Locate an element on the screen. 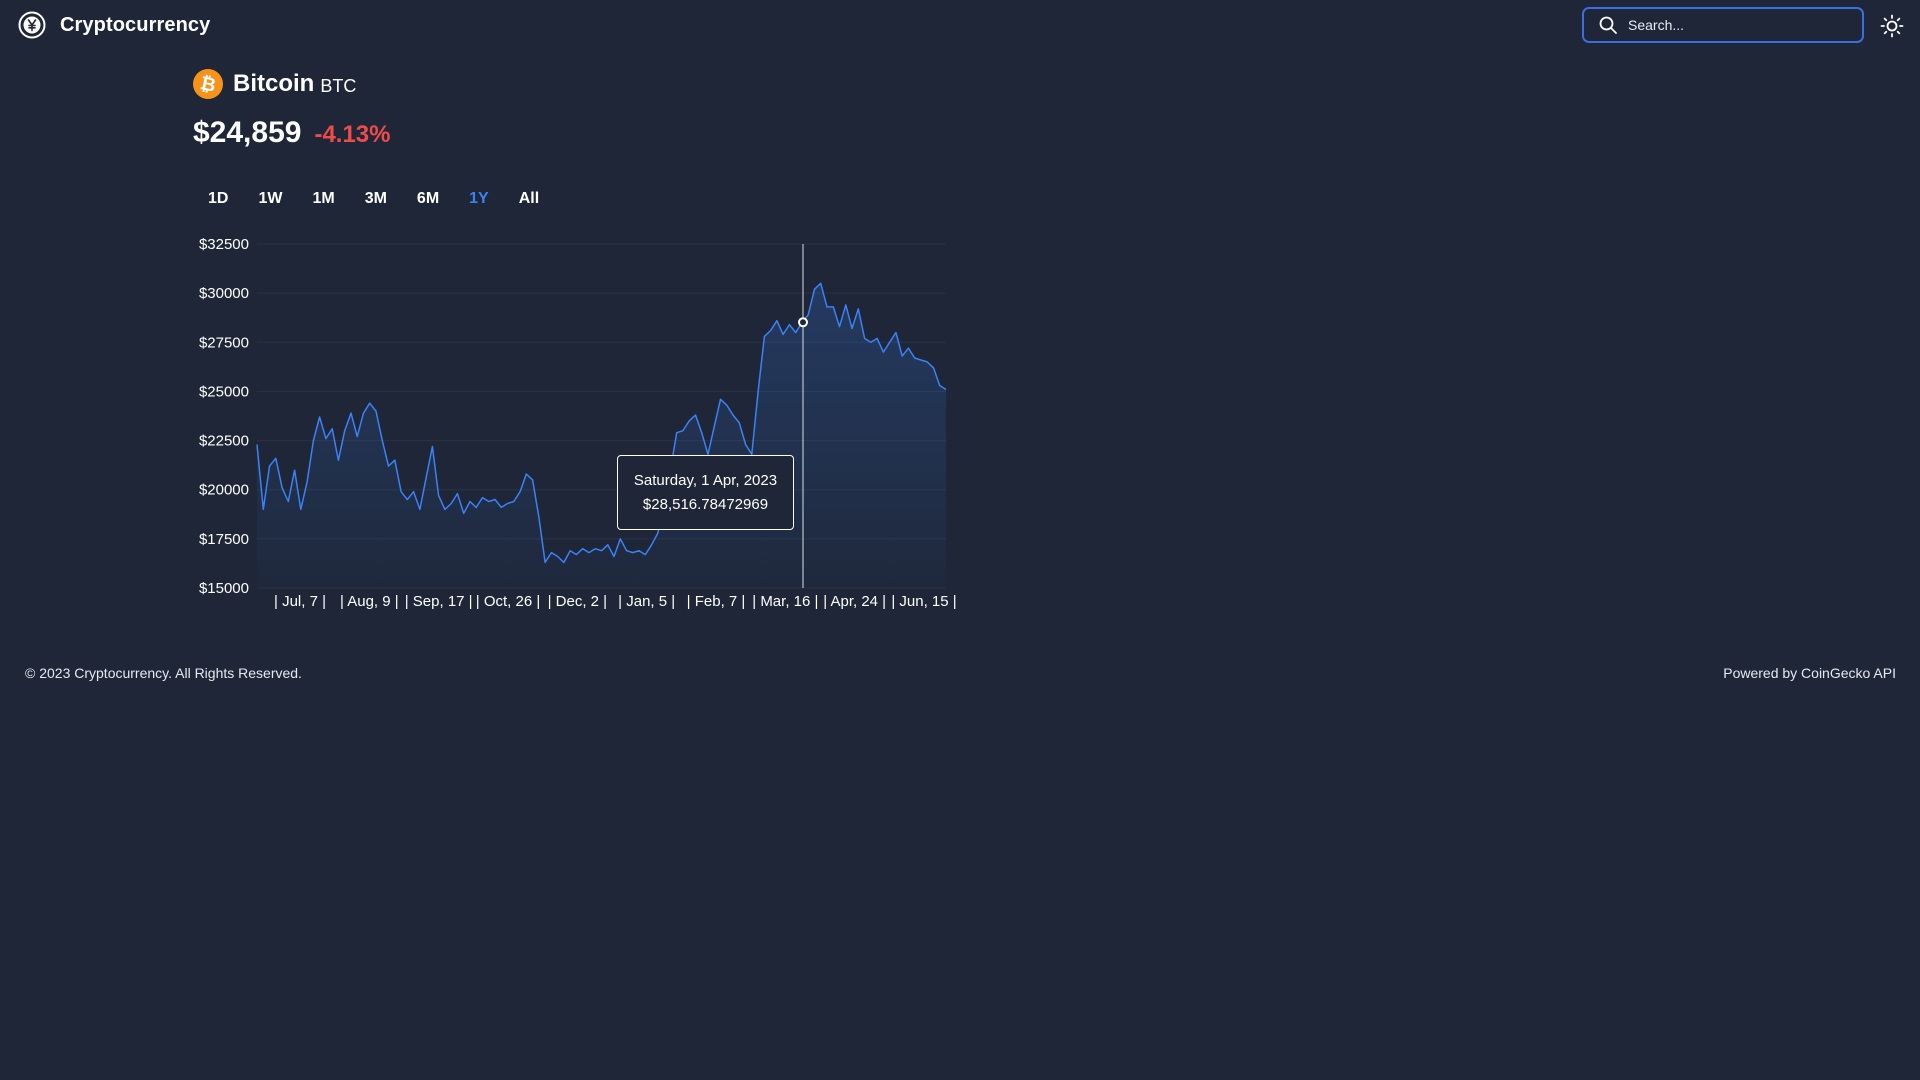 This screenshot has height=1080, width=1920. y-tick-label: $15000 is located at coordinates (224, 588).